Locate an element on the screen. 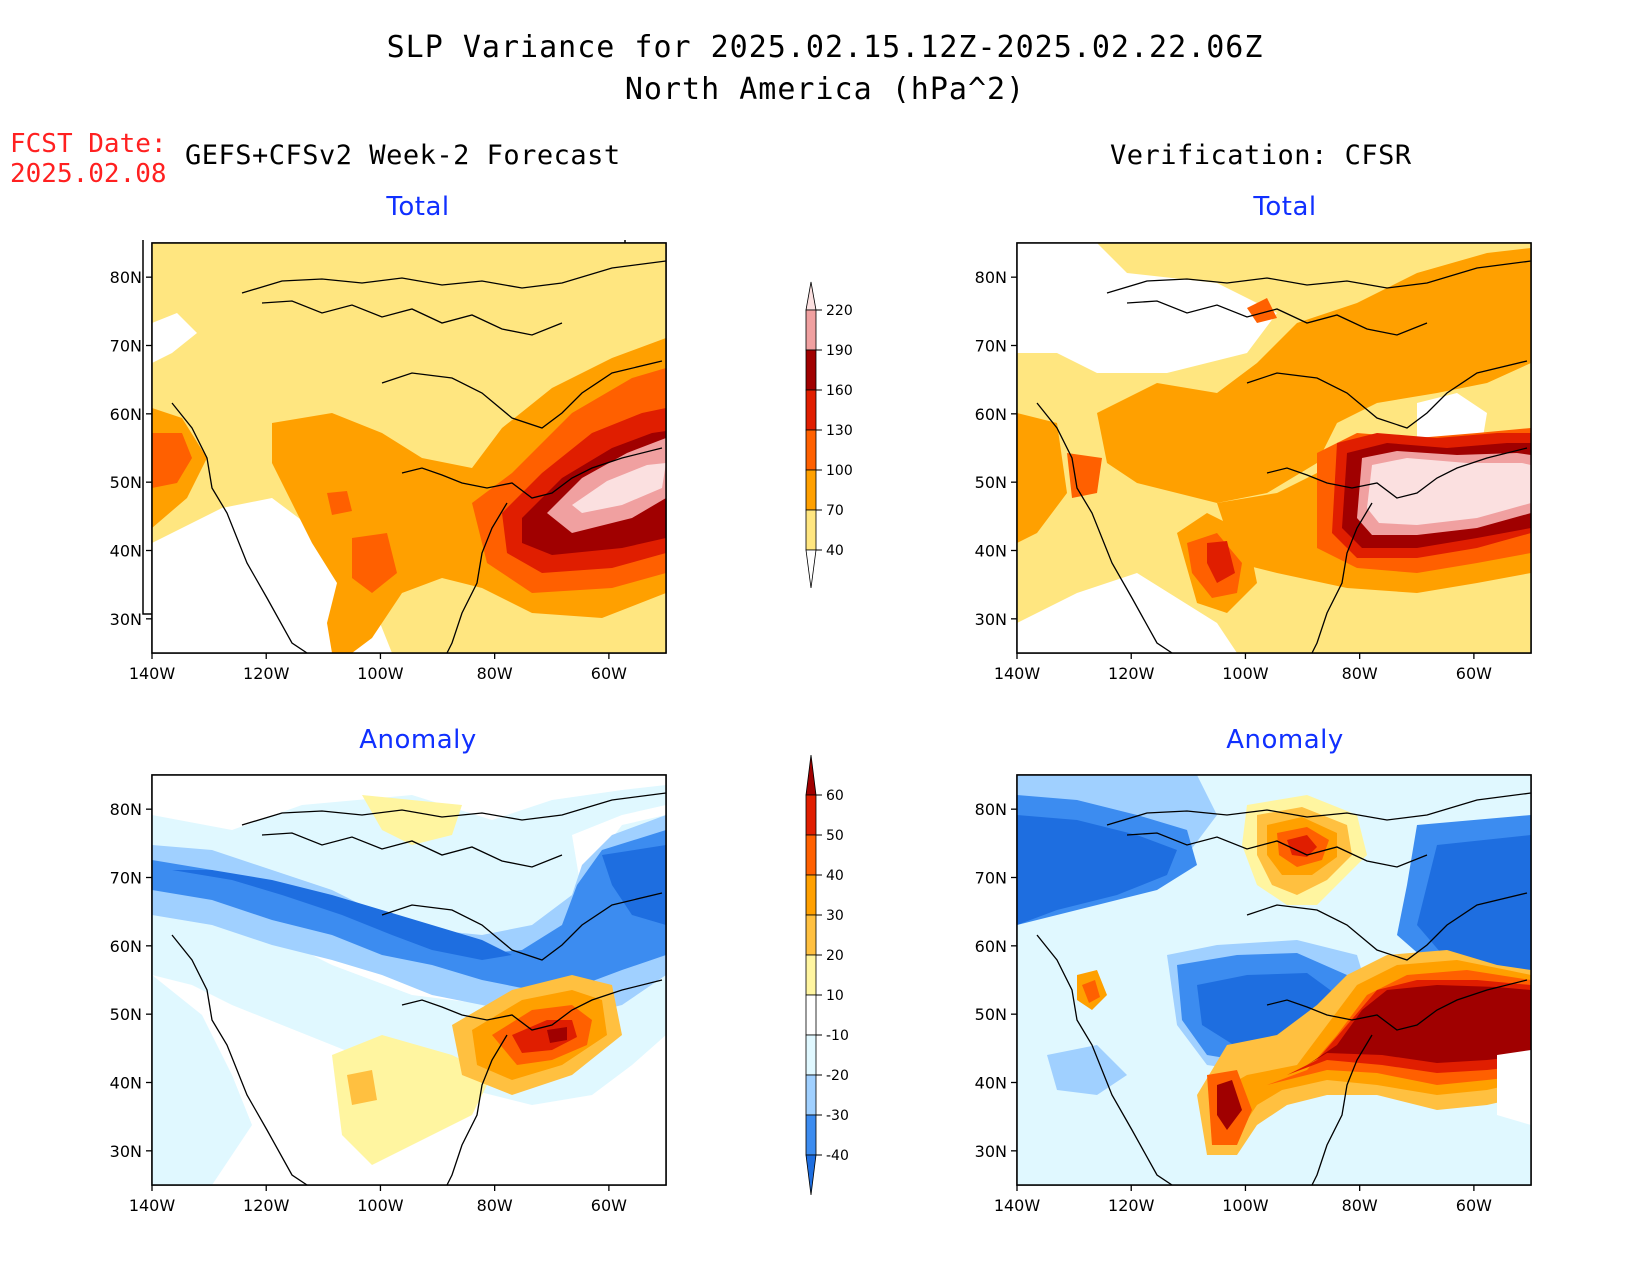 Image resolution: width=1650 pixels, height=1275 pixels. panel-title-forecast-total: Total is located at coordinates (418, 207).